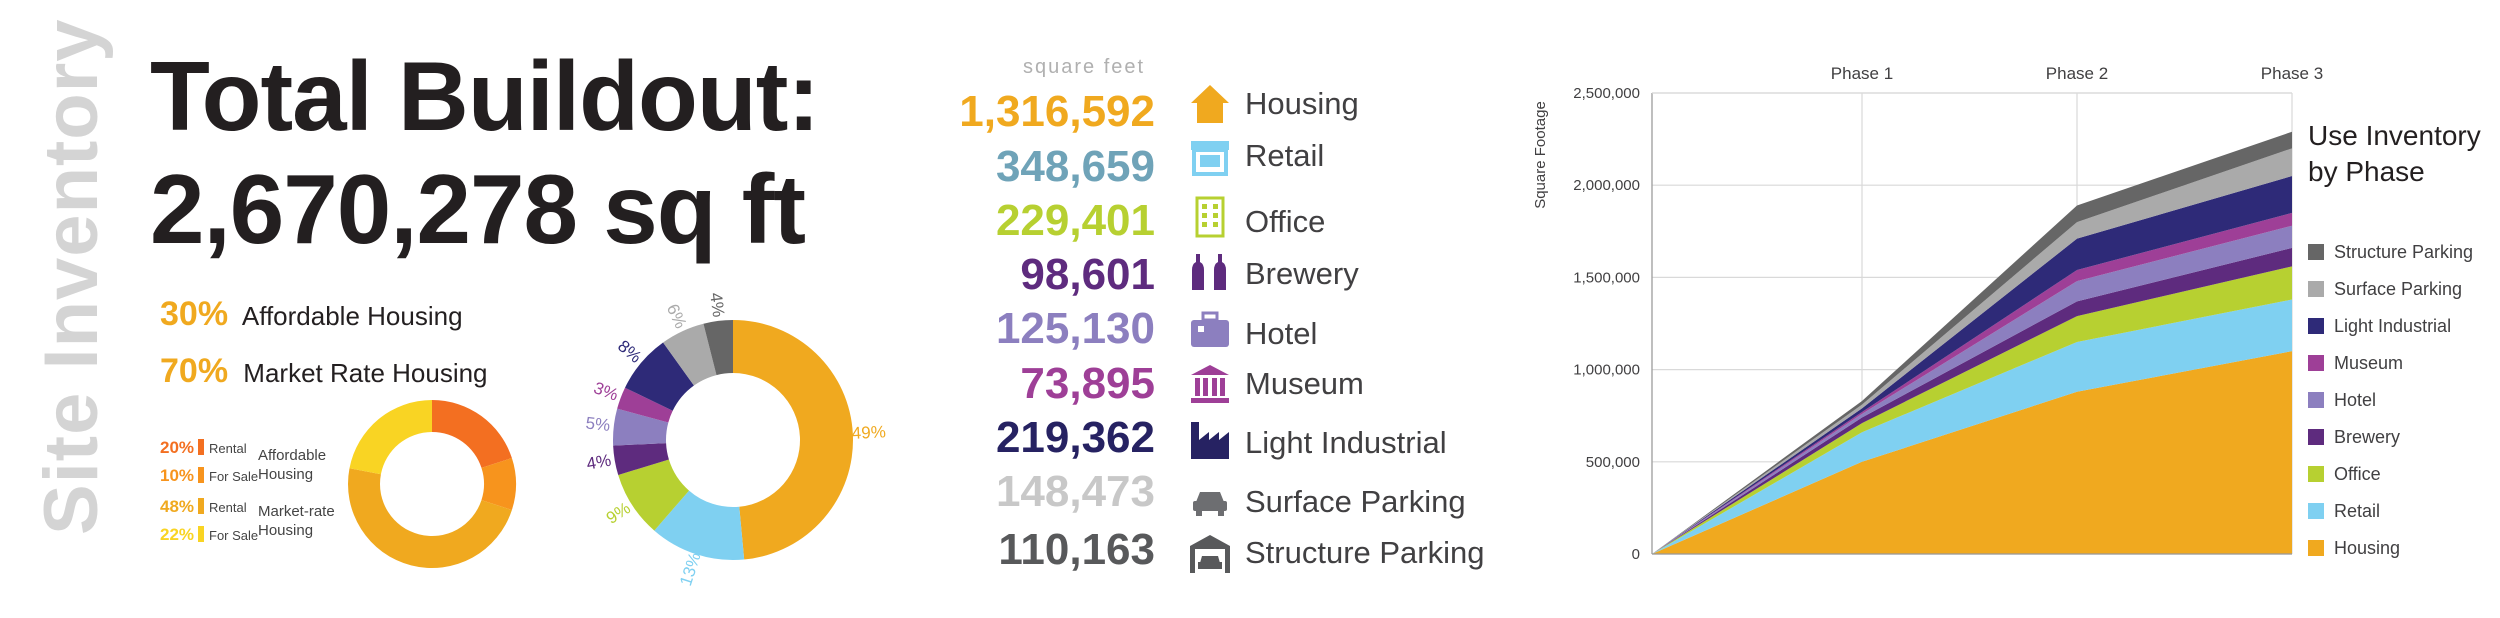 This screenshot has width=2500, height=618. What do you see at coordinates (690, 569) in the screenshot?
I see `donut-slice-label: 13%` at bounding box center [690, 569].